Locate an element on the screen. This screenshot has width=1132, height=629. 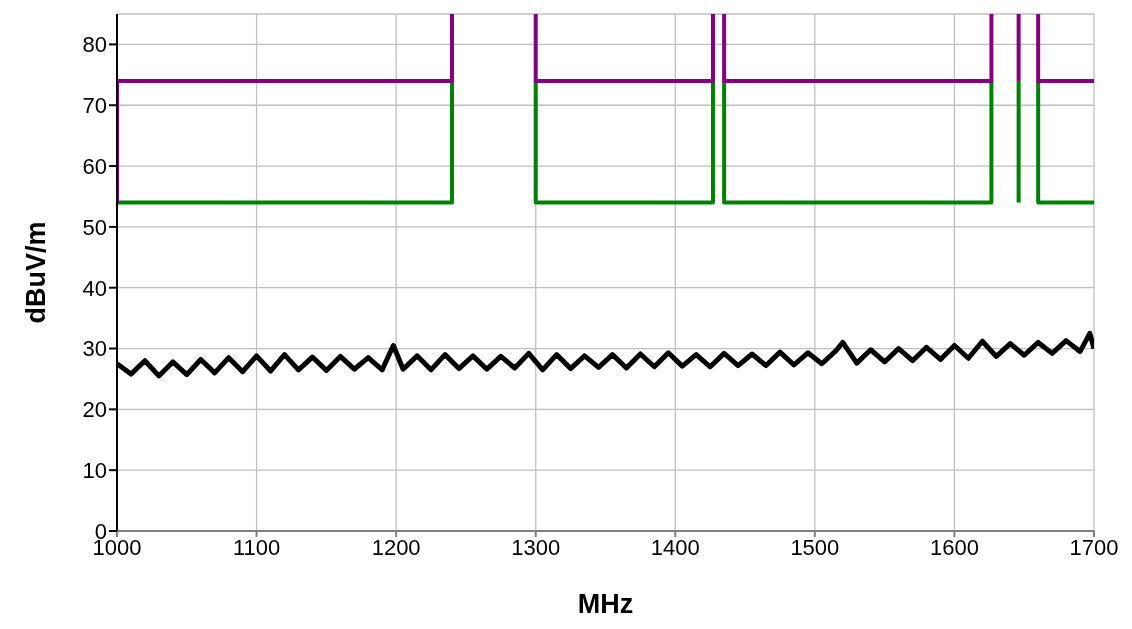
y-tick-label: 50 is located at coordinates (94, 227).